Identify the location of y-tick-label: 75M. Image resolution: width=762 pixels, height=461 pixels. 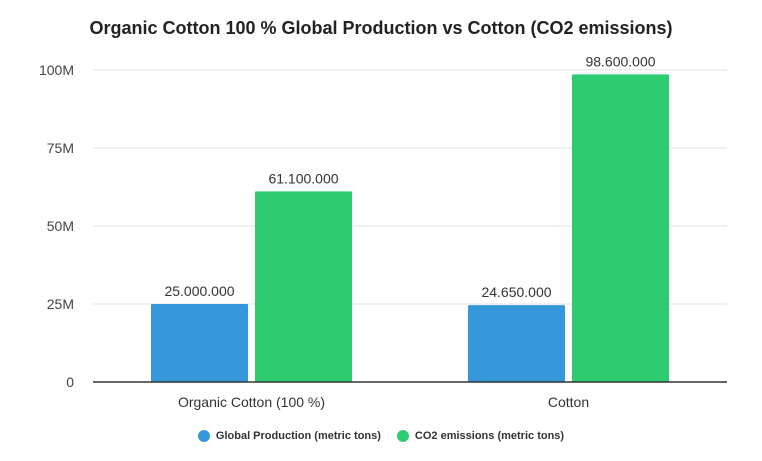
(60, 148).